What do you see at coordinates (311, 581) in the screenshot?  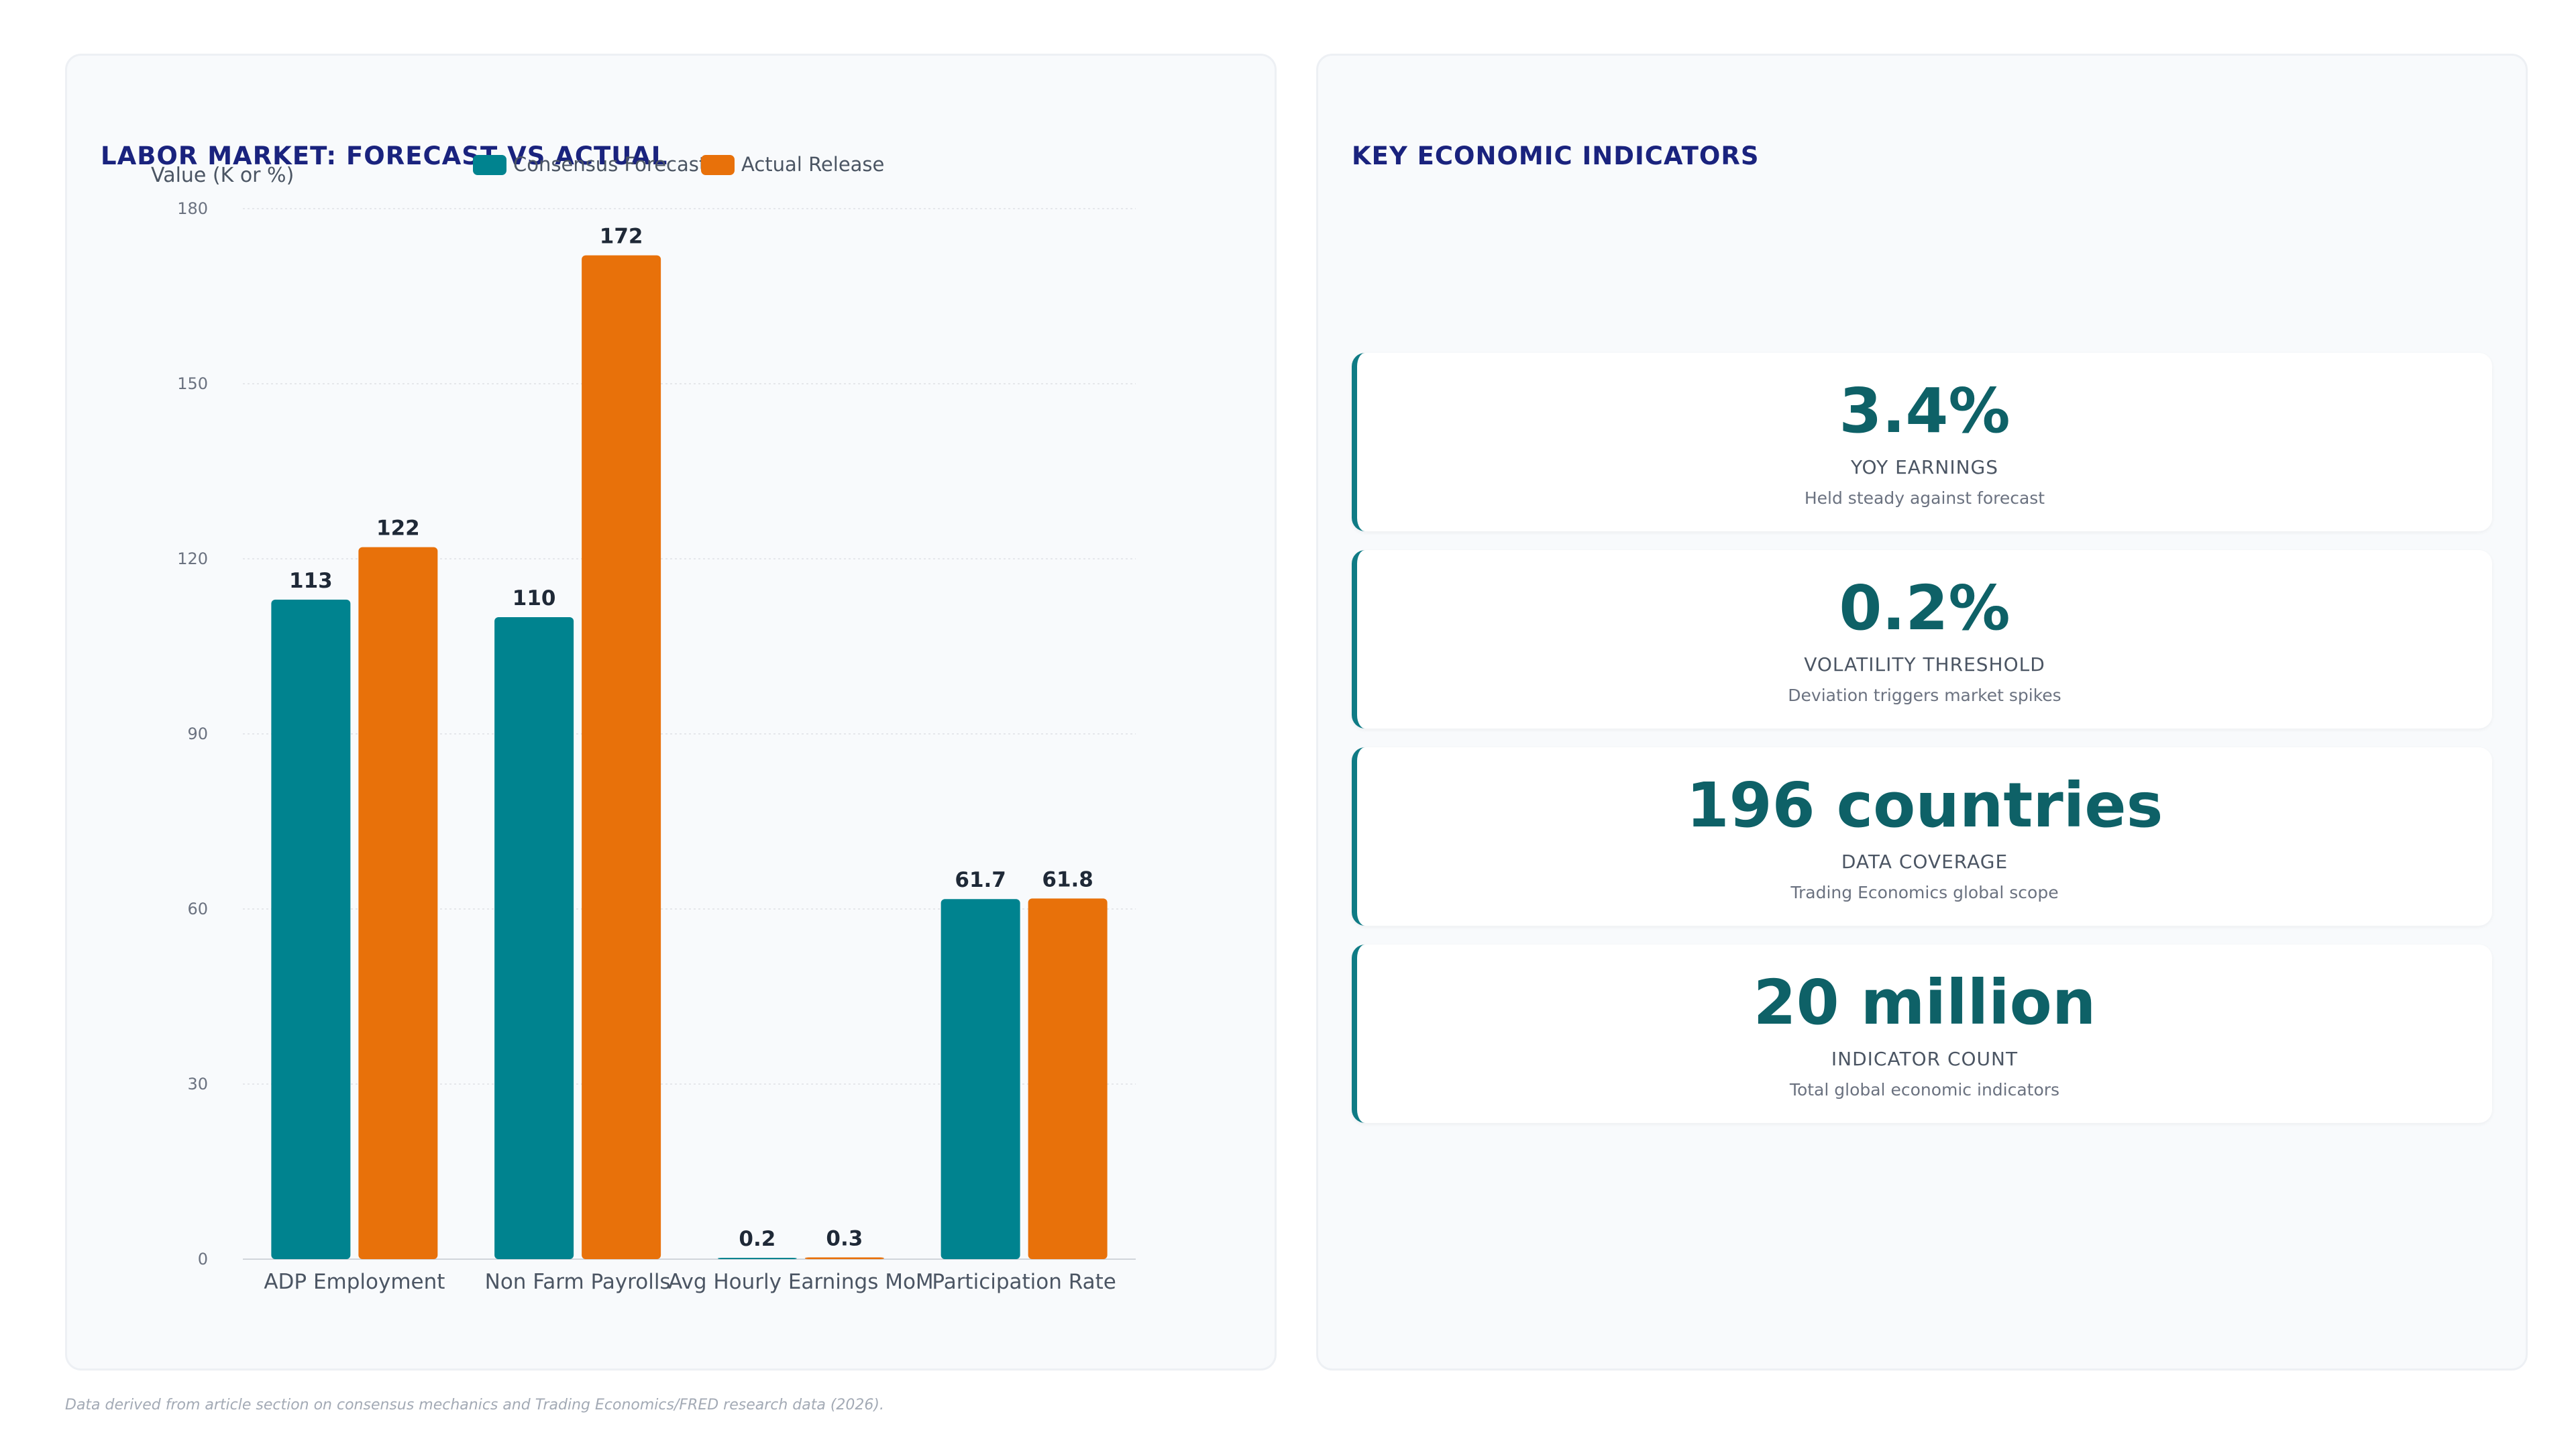 I see `data-label: 113` at bounding box center [311, 581].